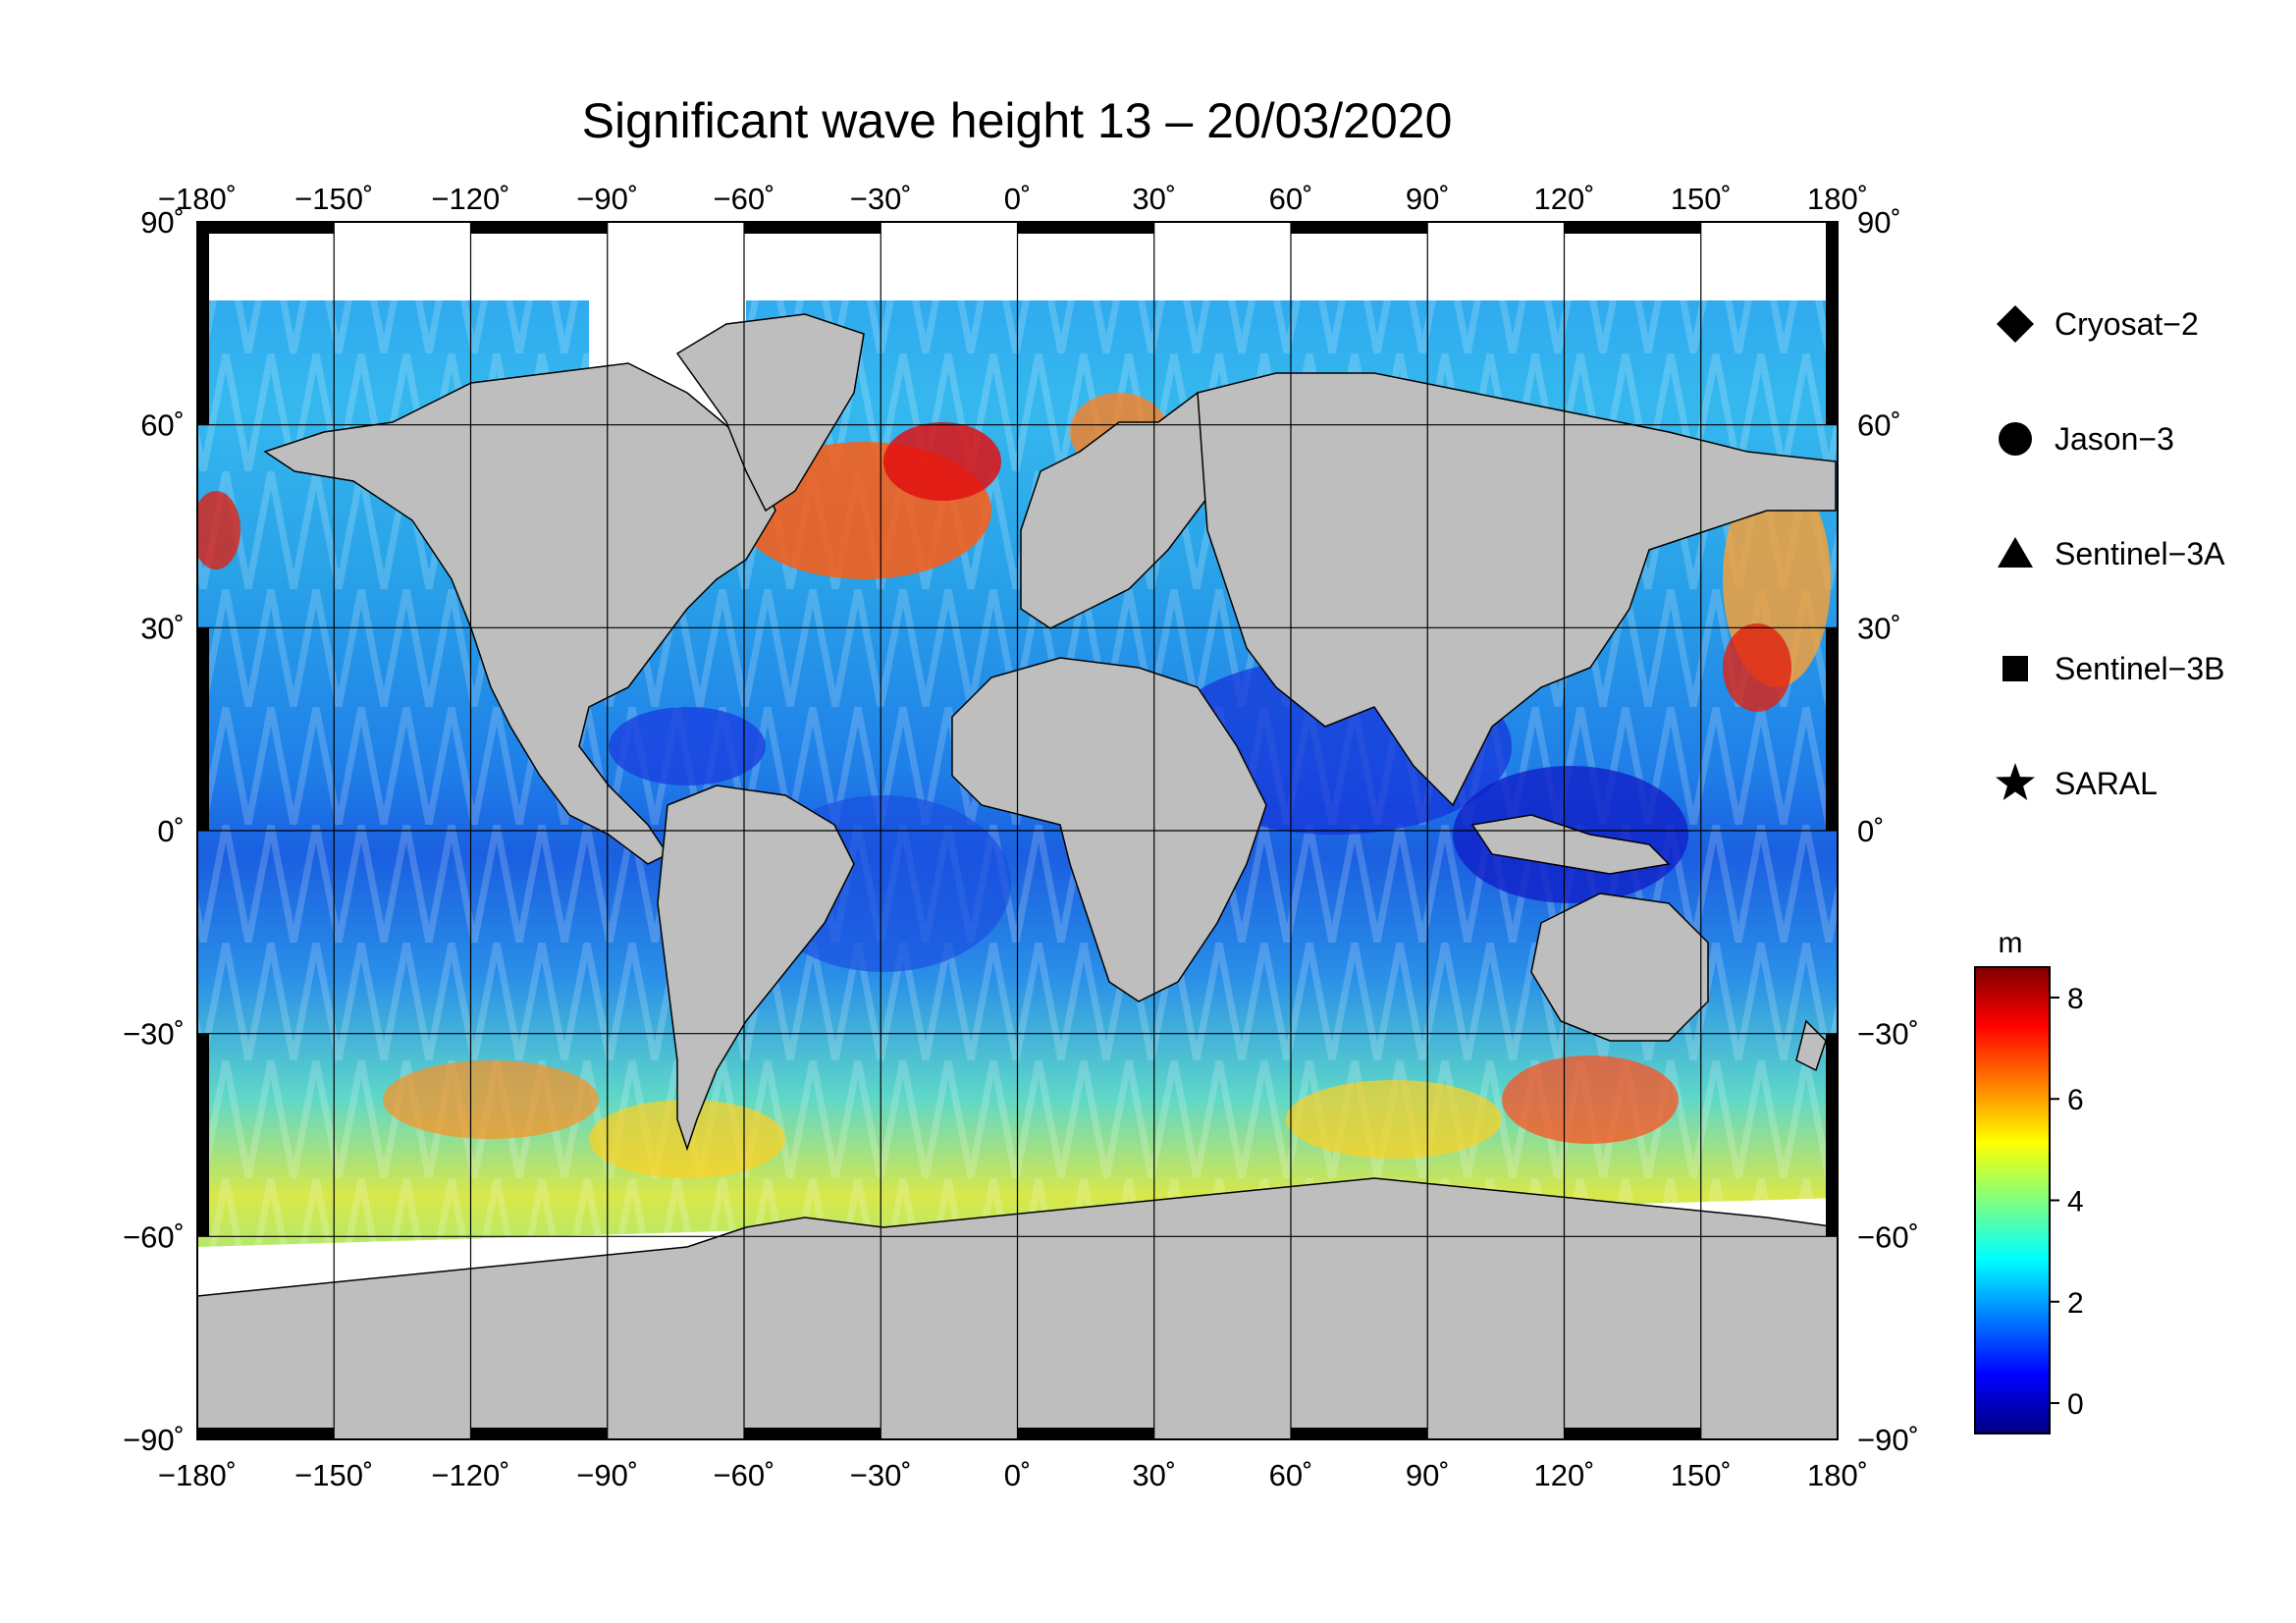 This screenshot has height=1623, width=2296. What do you see at coordinates (744, 1475) in the screenshot?
I see `lon-tick-label-bottom: −60˚` at bounding box center [744, 1475].